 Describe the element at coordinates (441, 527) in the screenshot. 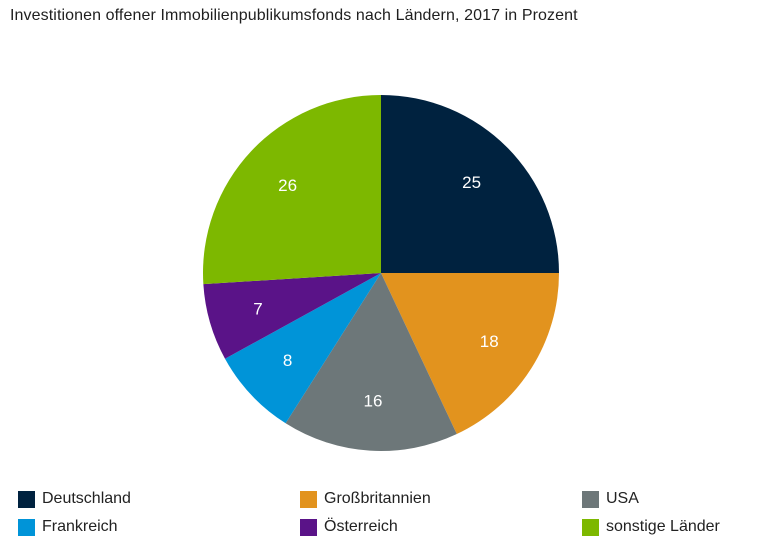

I see `legend-item: Österreich` at that location.